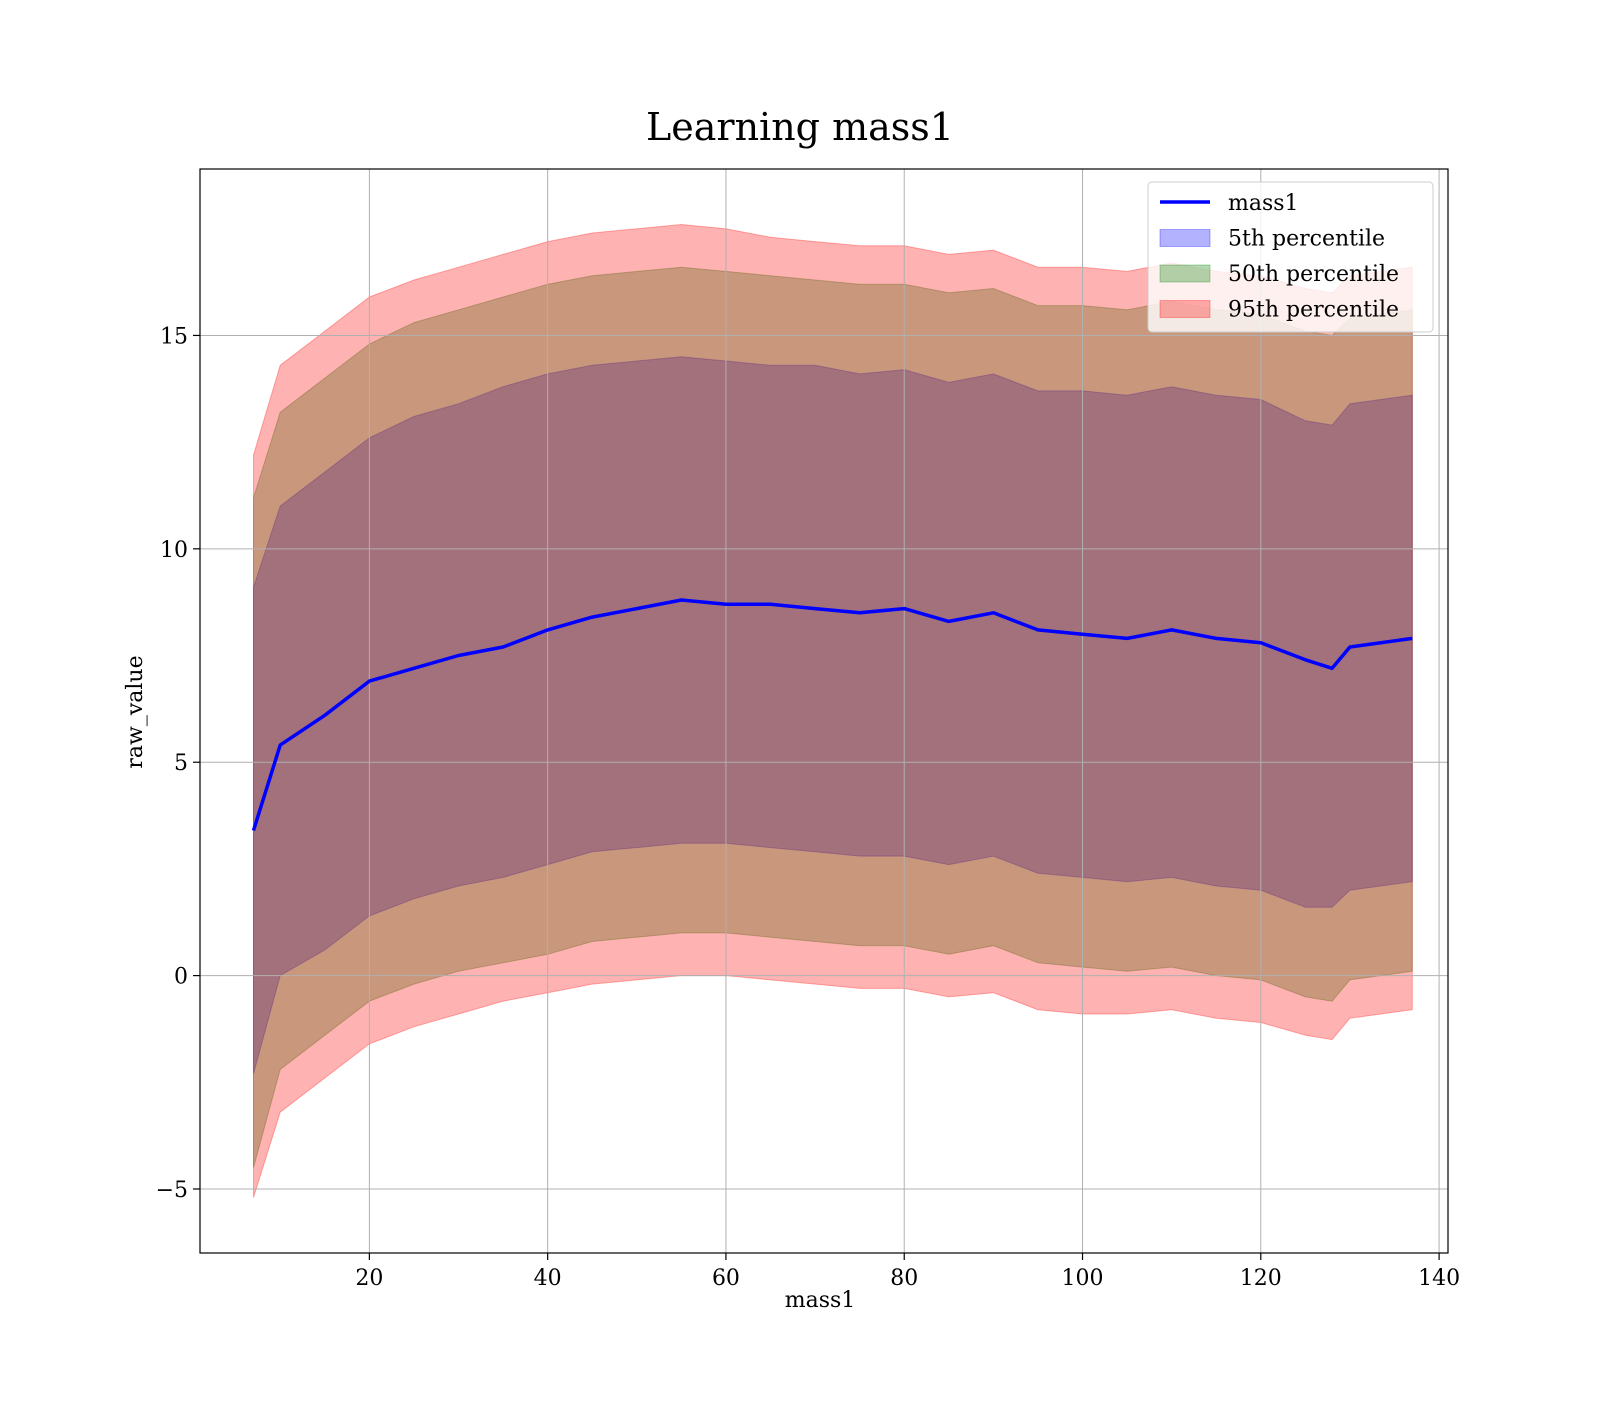 This screenshot has height=1405, width=1600. Describe the element at coordinates (174, 336) in the screenshot. I see `y-tick-label: 15` at that location.